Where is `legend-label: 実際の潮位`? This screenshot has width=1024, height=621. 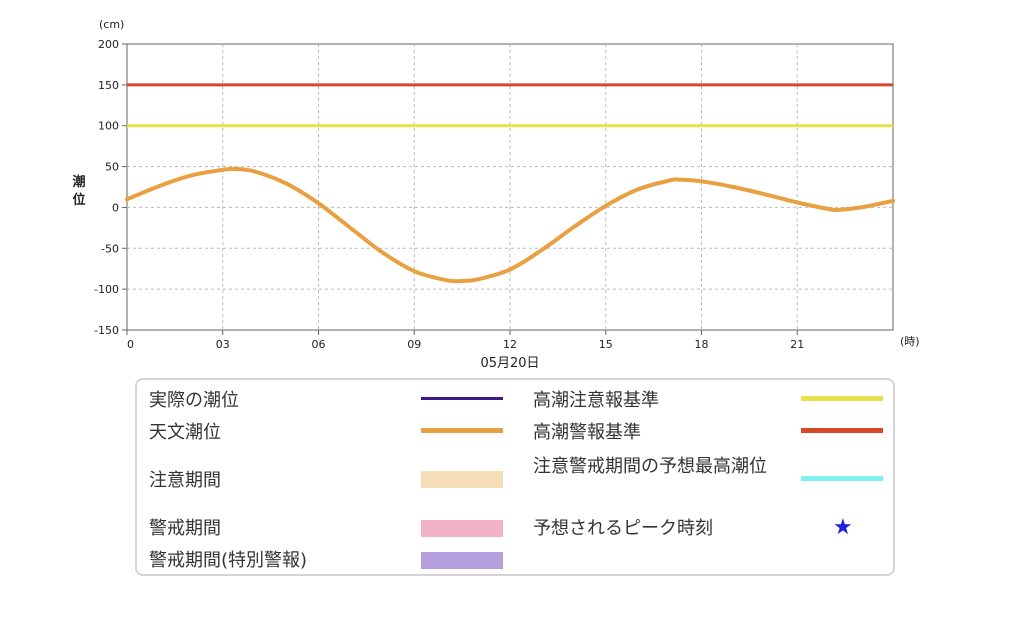 legend-label: 実際の潮位 is located at coordinates (194, 400).